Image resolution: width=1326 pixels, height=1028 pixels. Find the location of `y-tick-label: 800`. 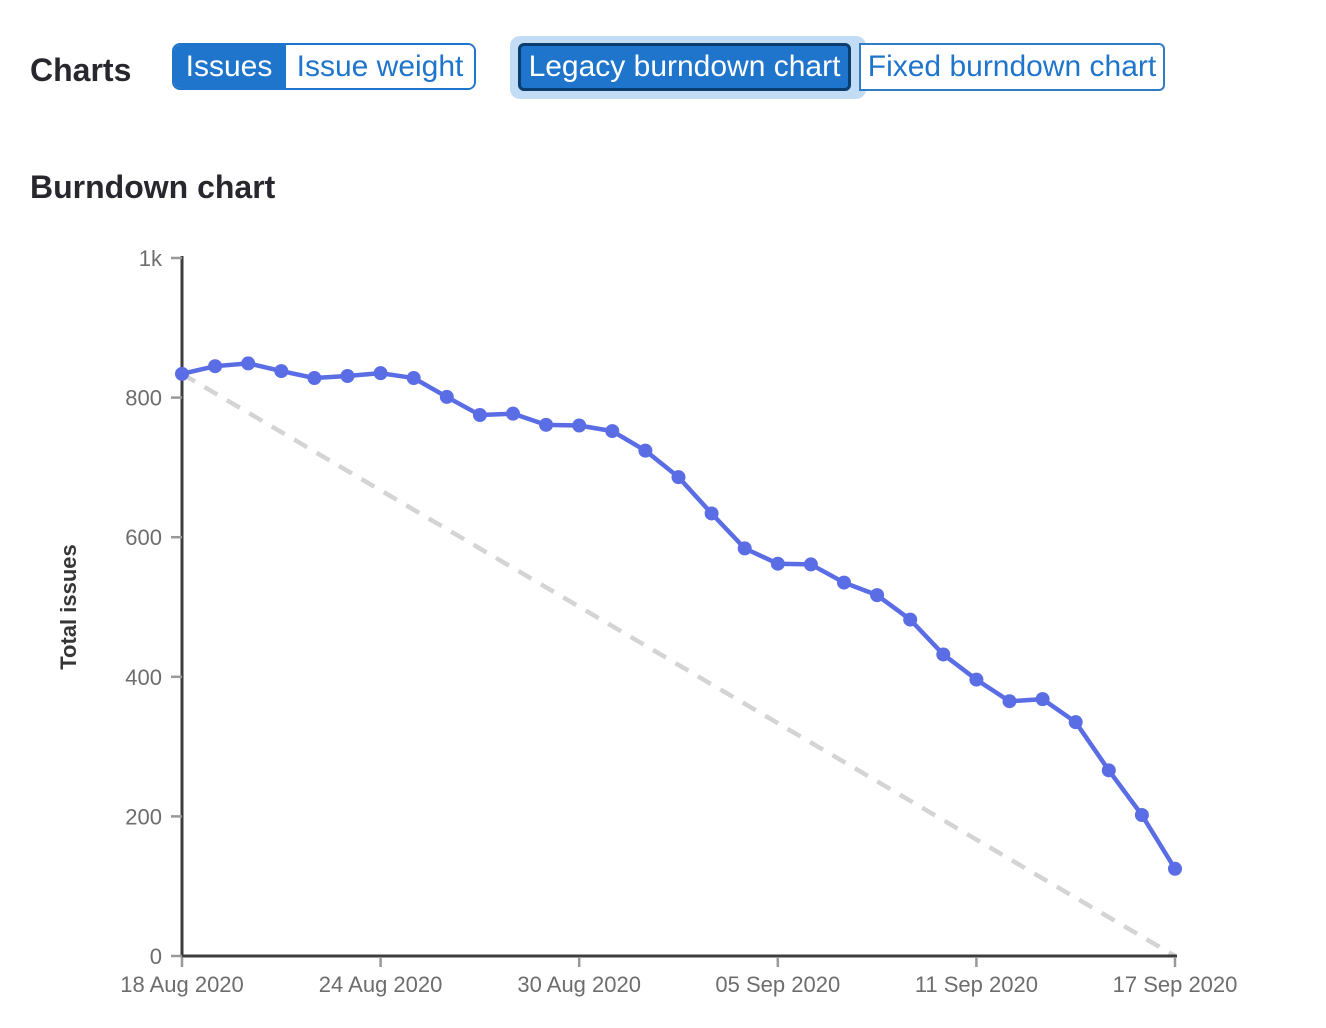

y-tick-label: 800 is located at coordinates (143, 398).